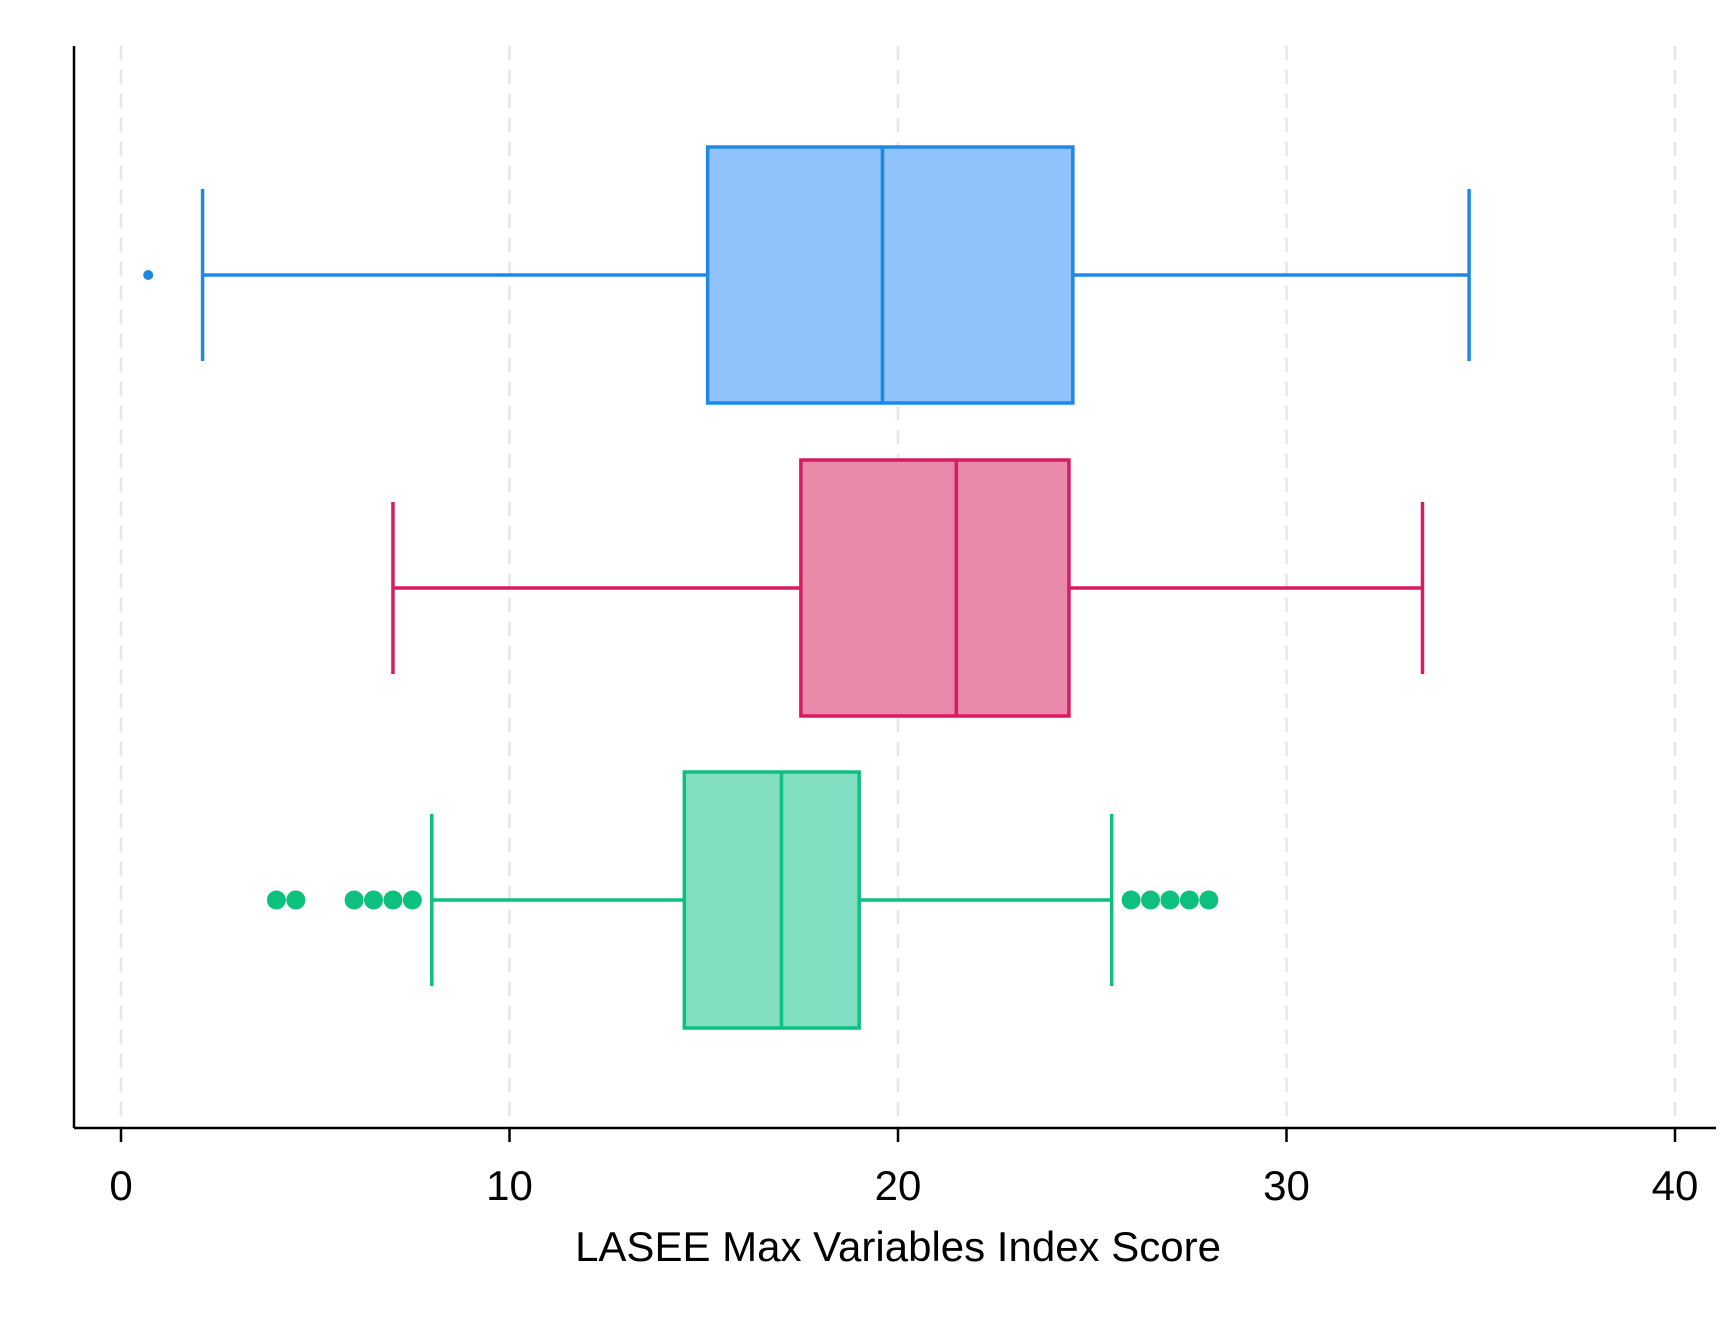  I want to click on x-tick-label: 0, so click(120, 1185).